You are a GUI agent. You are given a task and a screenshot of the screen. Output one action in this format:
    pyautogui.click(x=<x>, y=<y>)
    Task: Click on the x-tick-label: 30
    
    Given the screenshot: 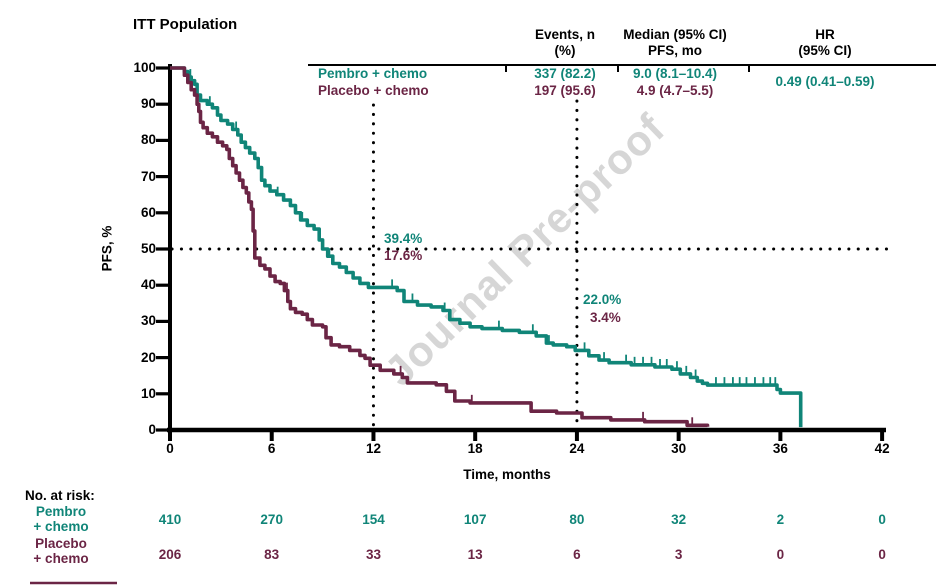 What is the action you would take?
    pyautogui.click(x=679, y=448)
    